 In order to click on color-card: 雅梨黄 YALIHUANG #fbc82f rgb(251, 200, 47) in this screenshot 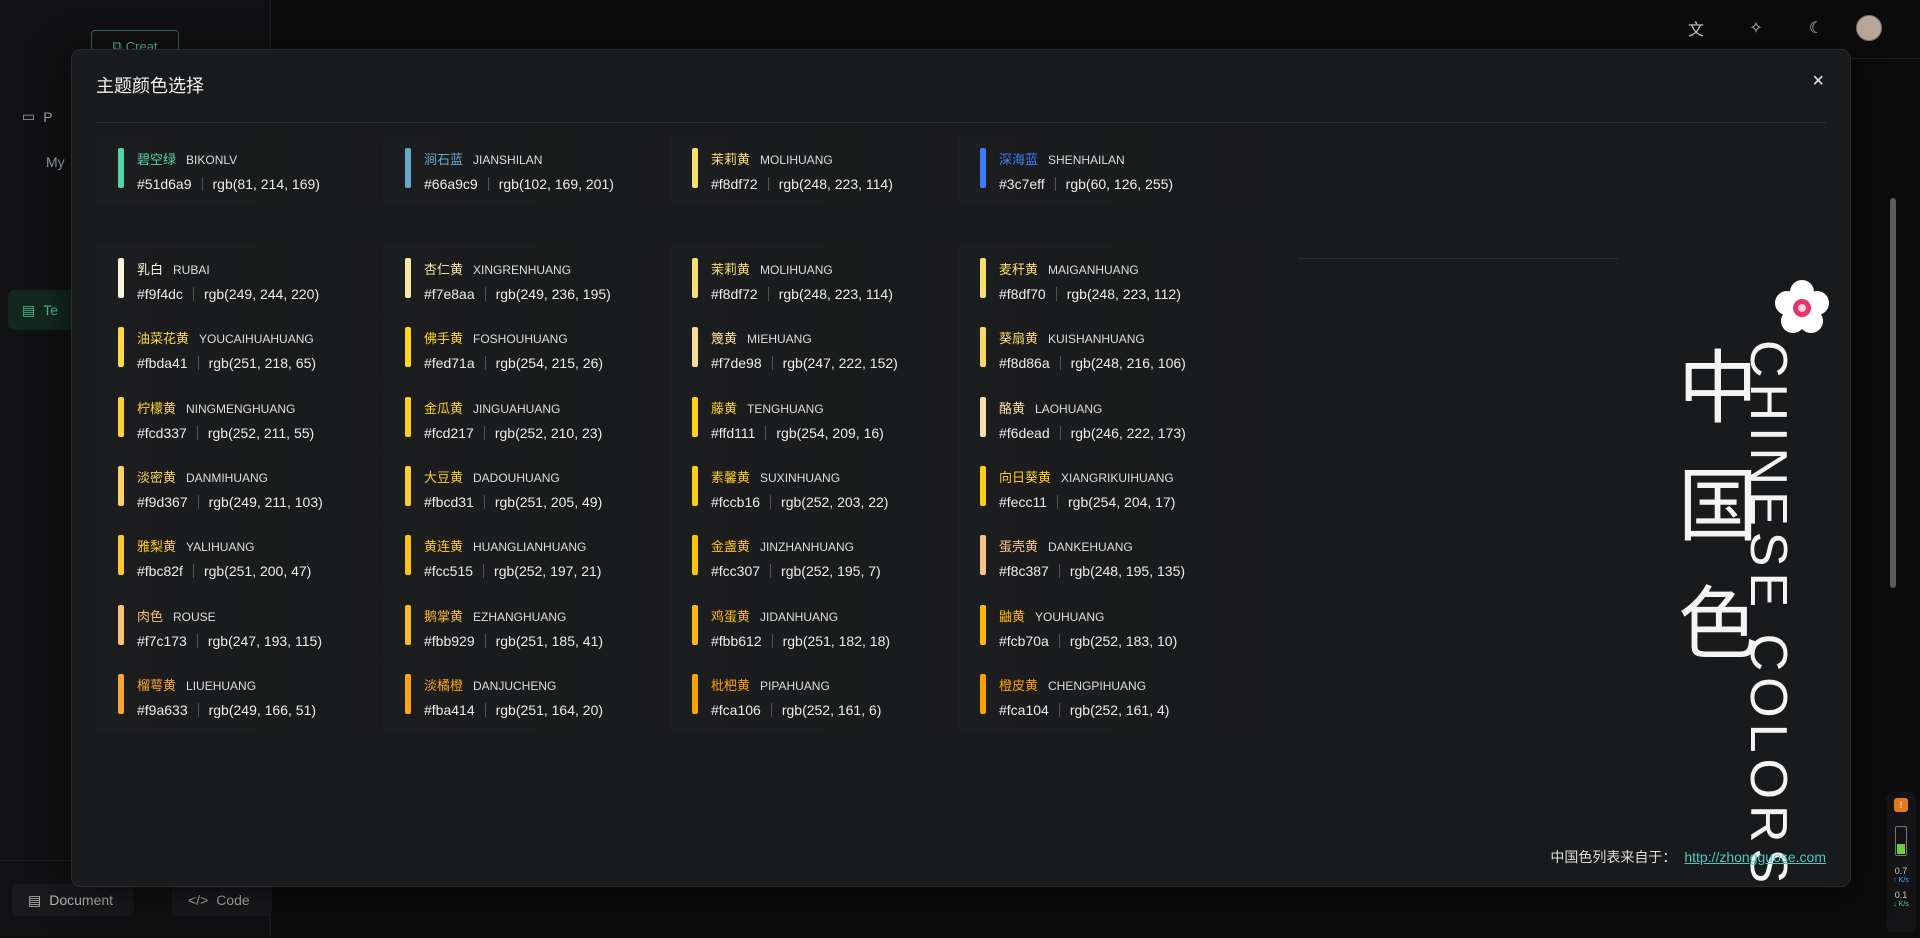, I will do `click(266, 557)`.